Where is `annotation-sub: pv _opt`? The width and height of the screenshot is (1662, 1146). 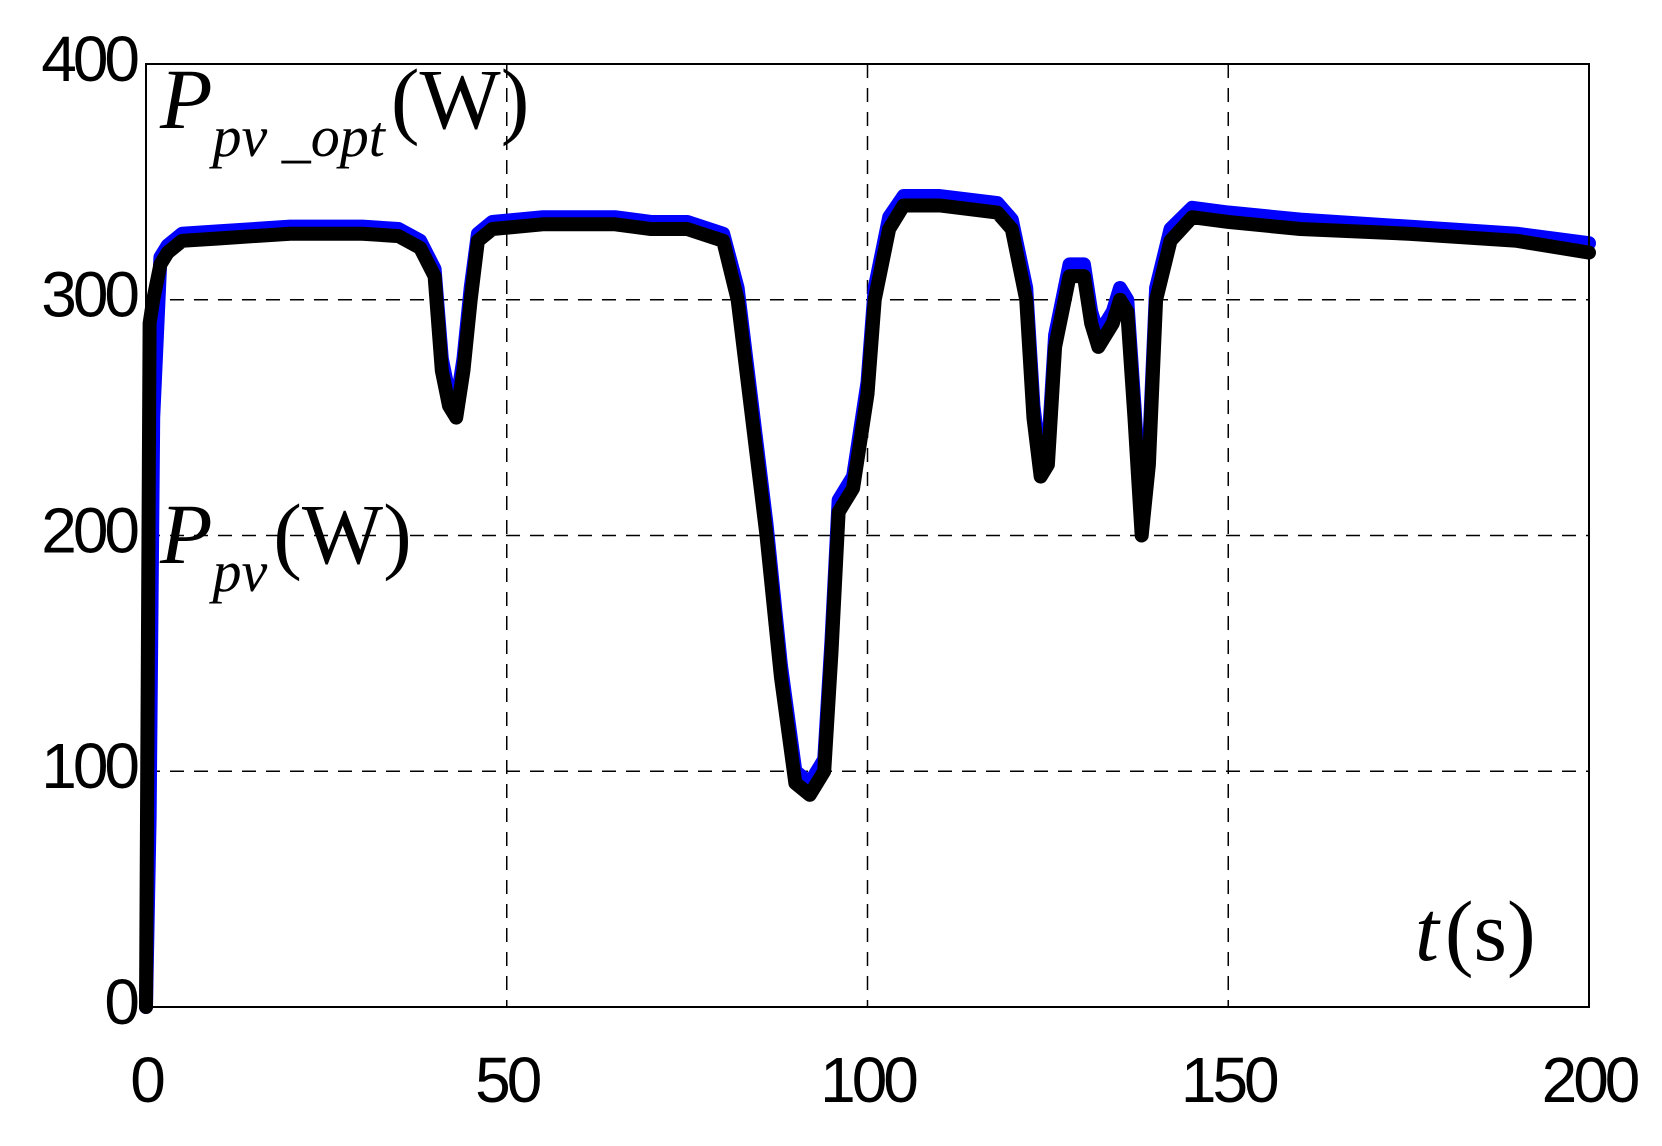 annotation-sub: pv _opt is located at coordinates (298, 136).